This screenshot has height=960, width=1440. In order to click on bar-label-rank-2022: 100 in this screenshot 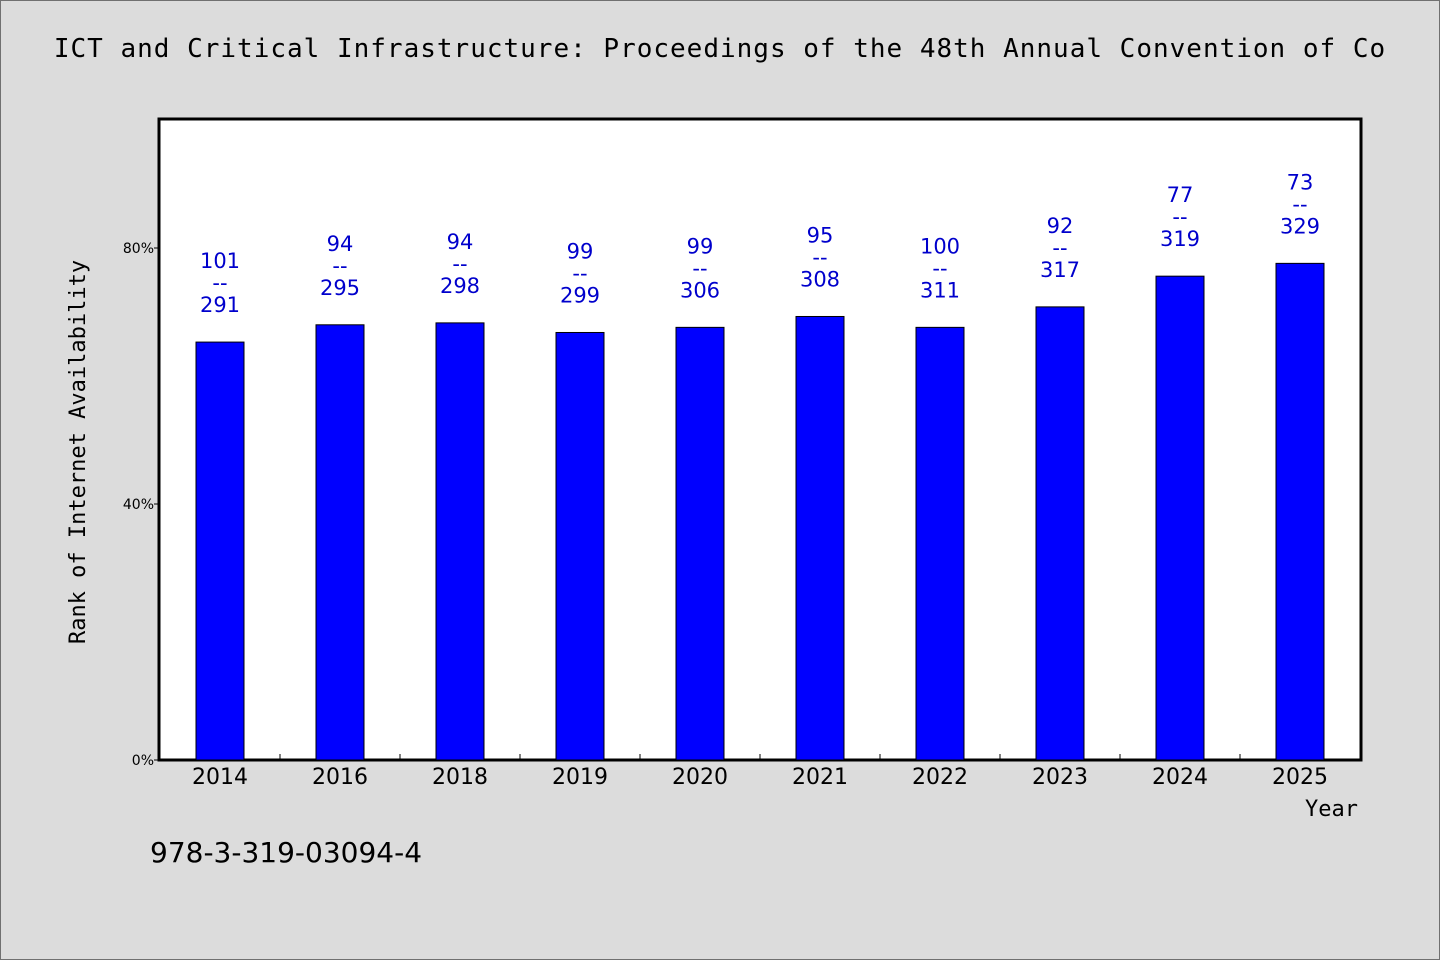, I will do `click(940, 246)`.